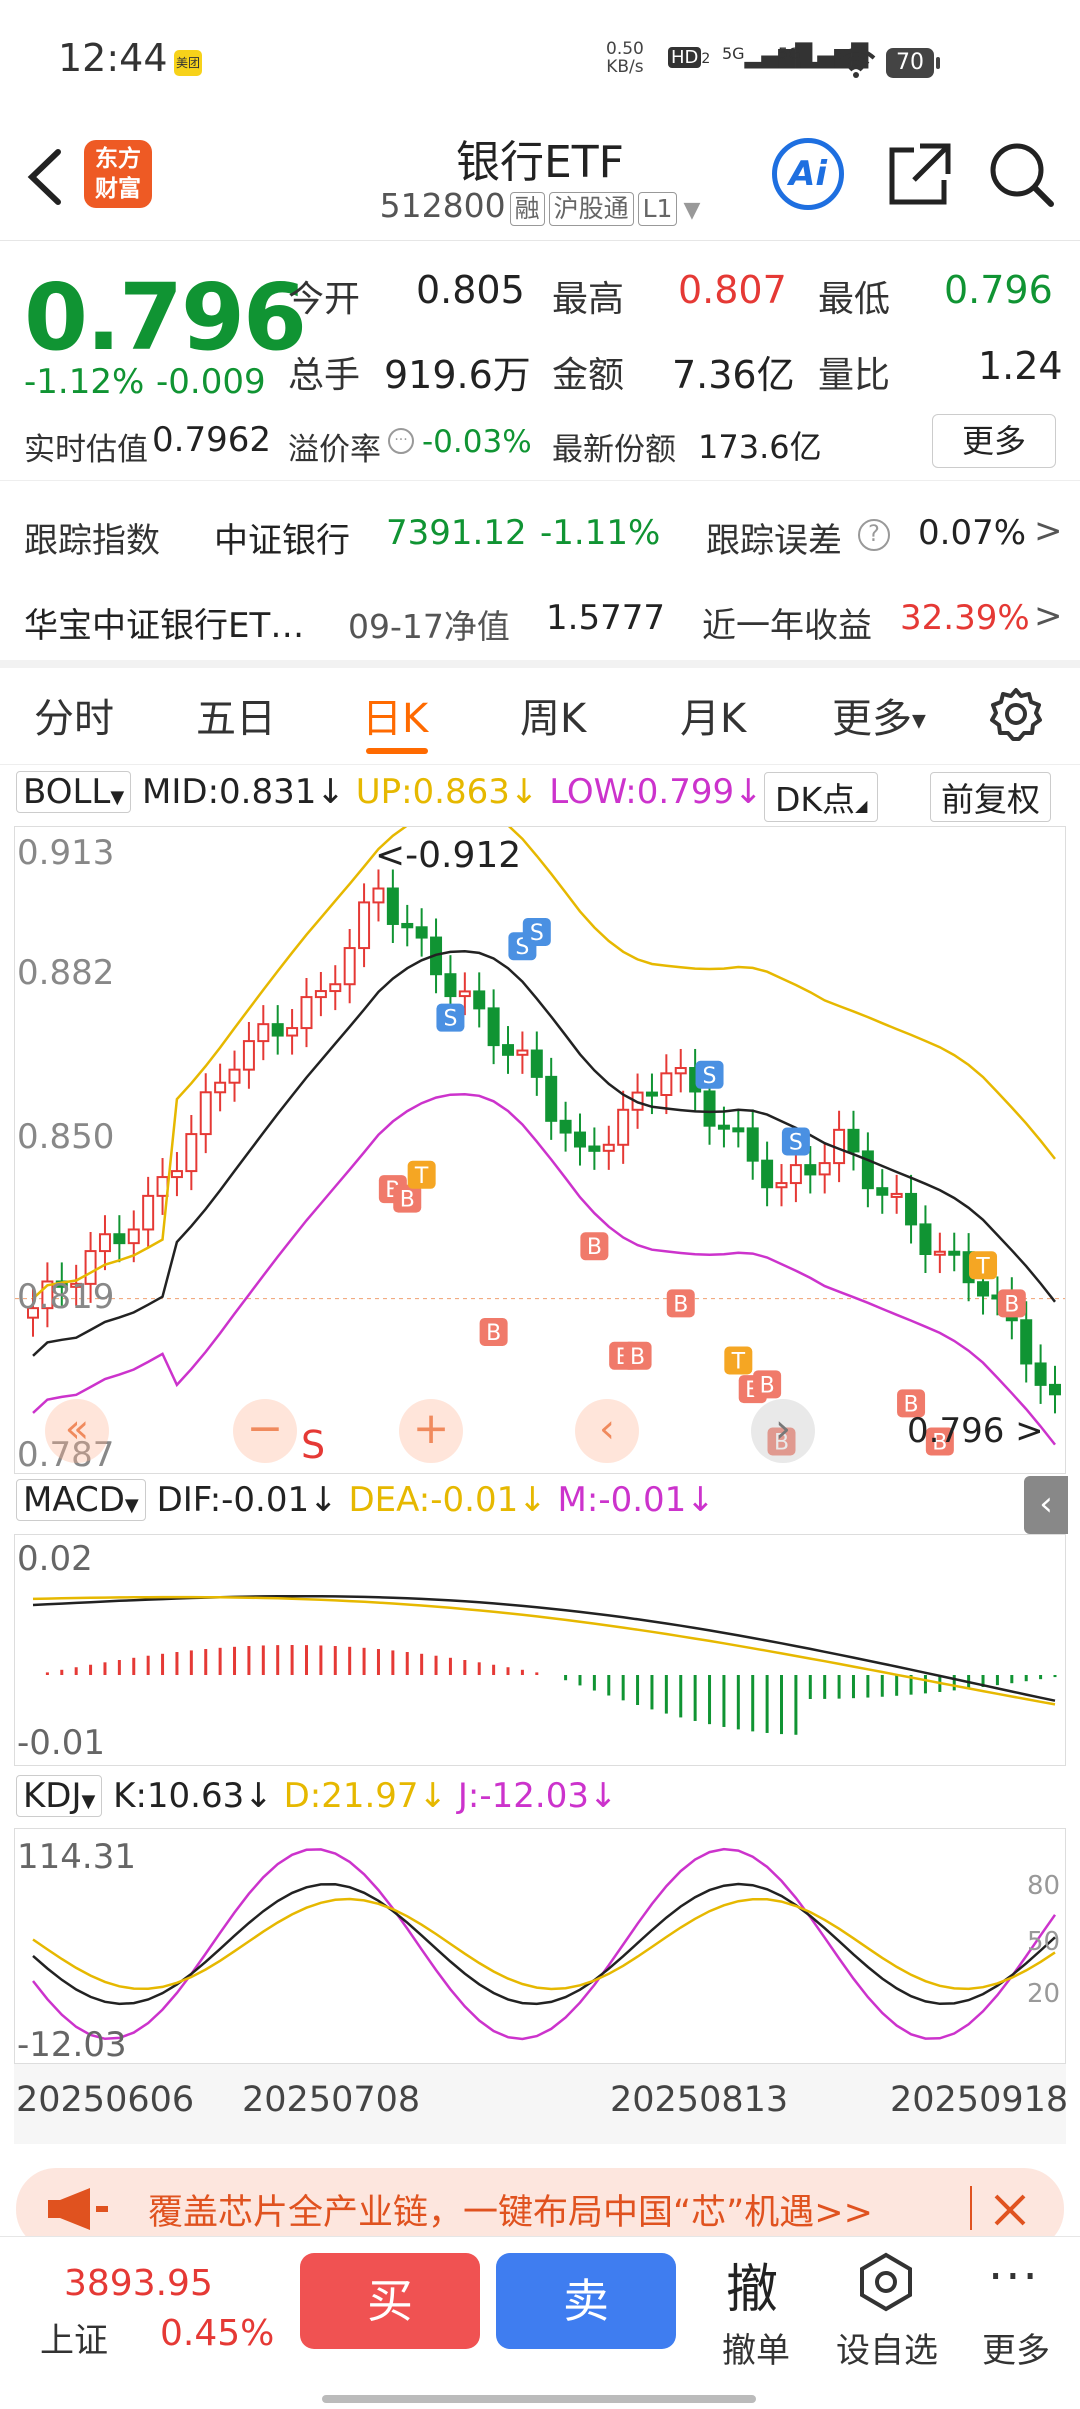 The height and width of the screenshot is (2409, 1080). Describe the element at coordinates (756, 2351) in the screenshot. I see `cancel-order-label: 撤单` at that location.